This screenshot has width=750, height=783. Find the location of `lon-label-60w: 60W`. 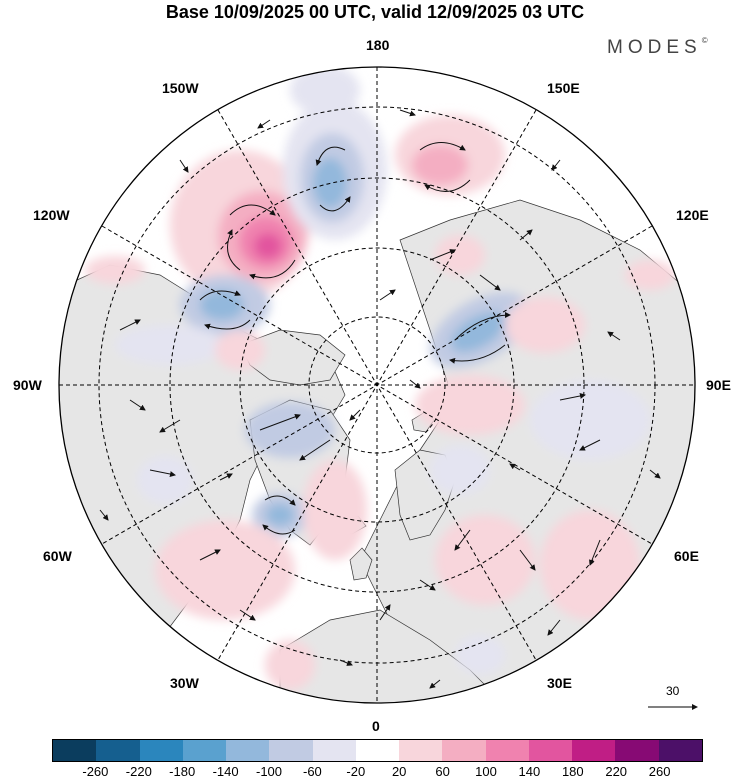

lon-label-60w: 60W is located at coordinates (57, 556).